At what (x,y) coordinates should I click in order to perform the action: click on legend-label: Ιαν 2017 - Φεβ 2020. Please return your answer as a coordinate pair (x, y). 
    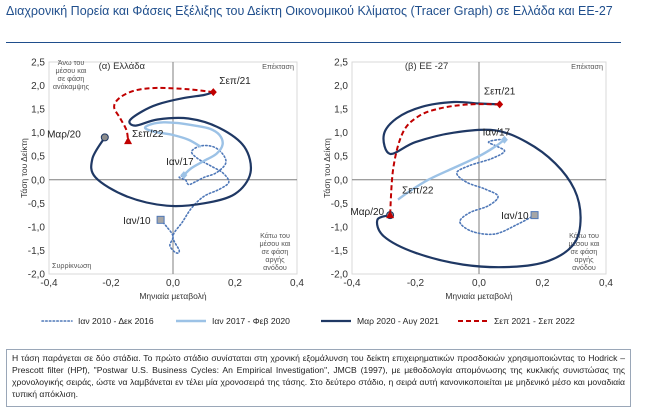
    Looking at the image, I should click on (251, 321).